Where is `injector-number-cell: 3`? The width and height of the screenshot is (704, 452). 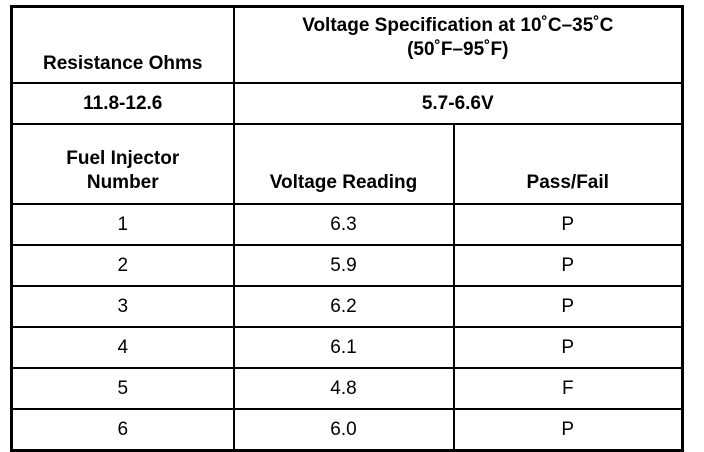 injector-number-cell: 3 is located at coordinates (122, 306).